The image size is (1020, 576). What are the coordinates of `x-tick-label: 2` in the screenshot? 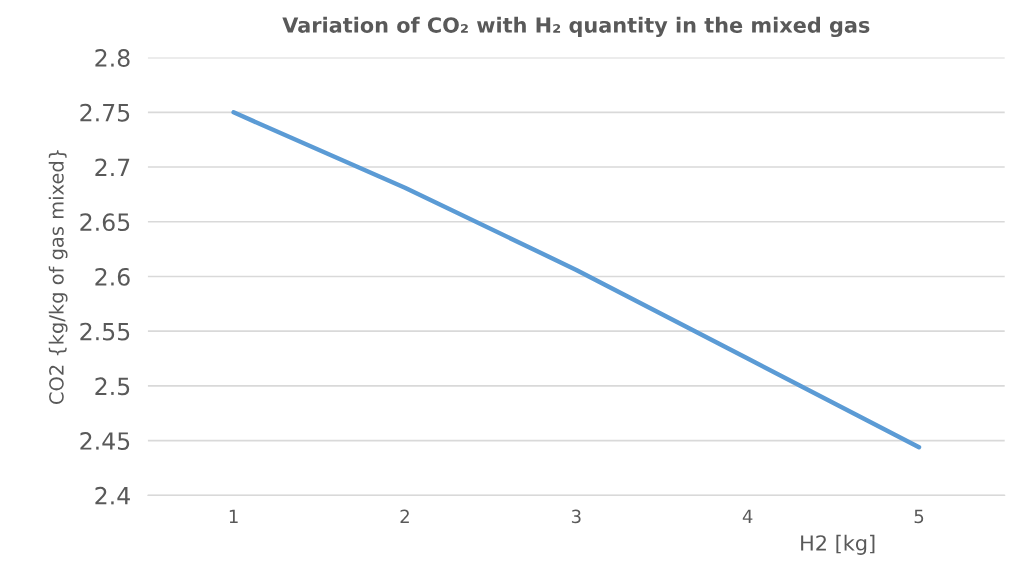 It's located at (404, 516).